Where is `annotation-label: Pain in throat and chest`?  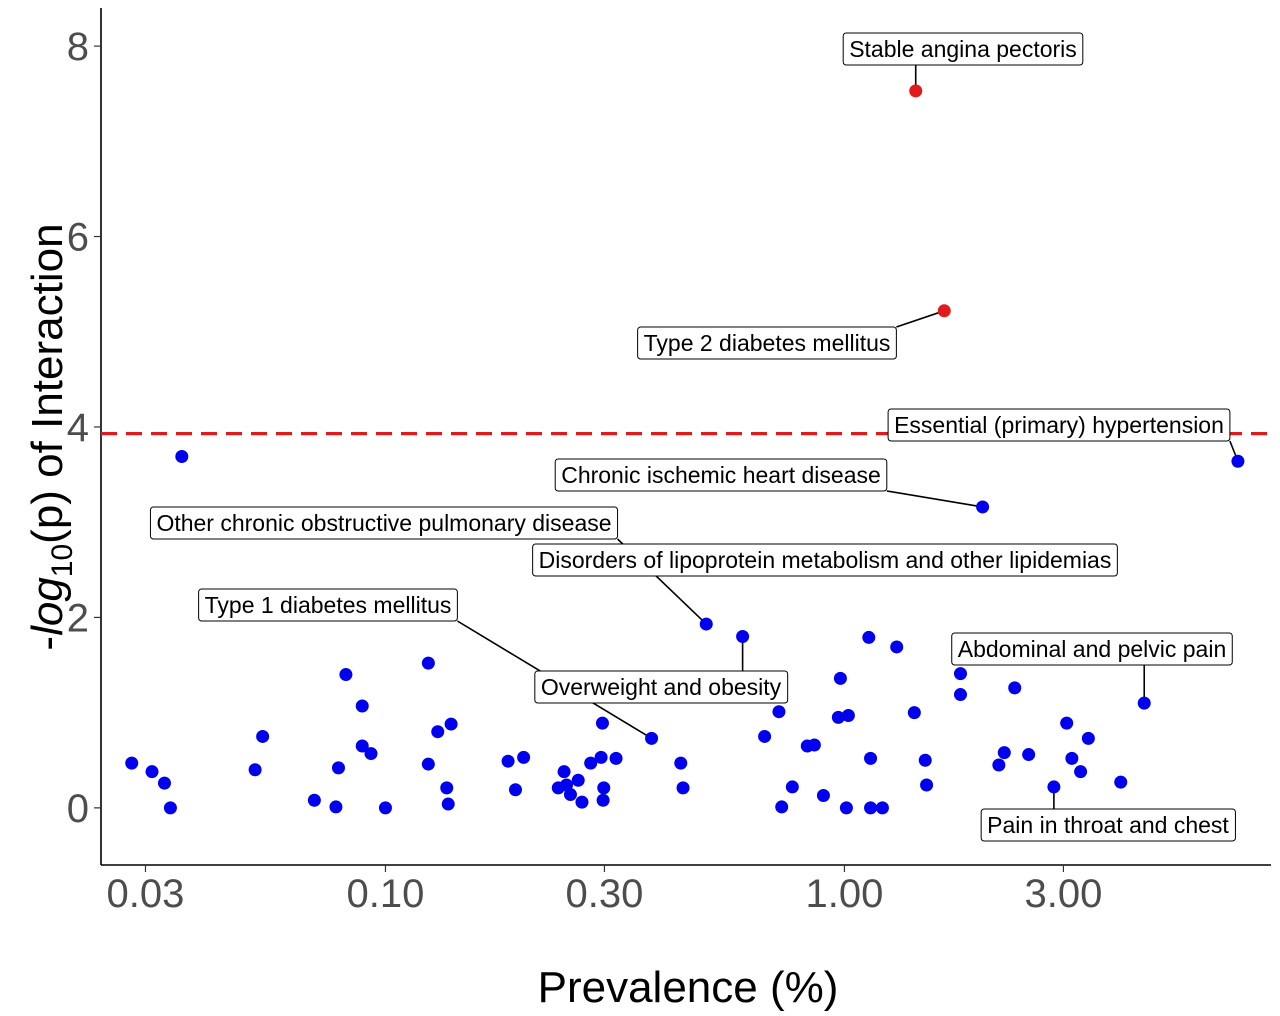
annotation-label: Pain in throat and chest is located at coordinates (1108, 825).